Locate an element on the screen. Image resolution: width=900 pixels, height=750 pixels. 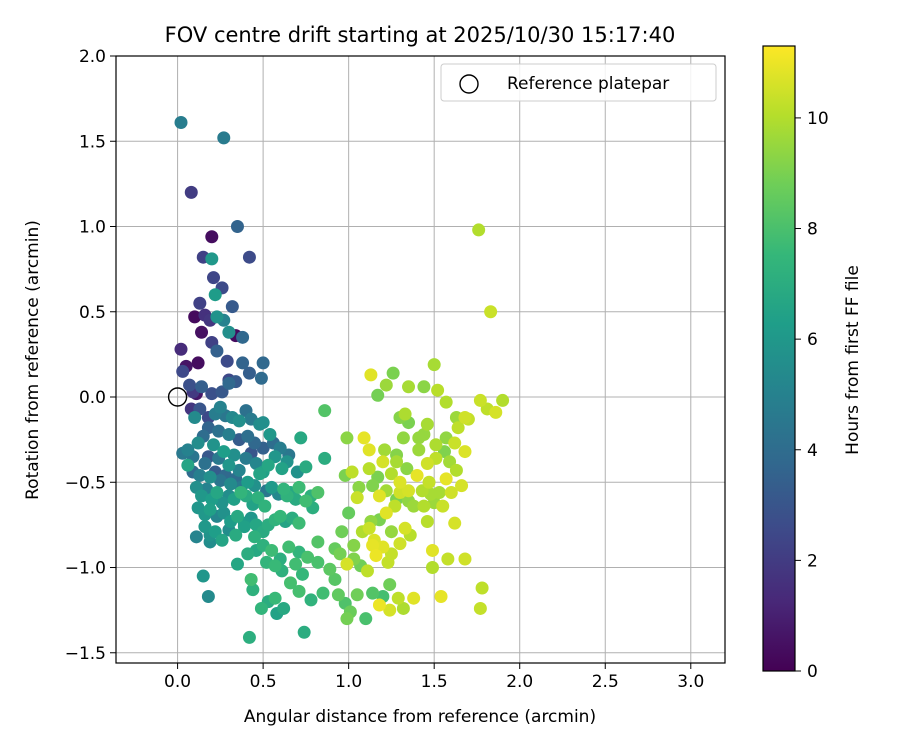
legend-box is located at coordinates (578, 82).